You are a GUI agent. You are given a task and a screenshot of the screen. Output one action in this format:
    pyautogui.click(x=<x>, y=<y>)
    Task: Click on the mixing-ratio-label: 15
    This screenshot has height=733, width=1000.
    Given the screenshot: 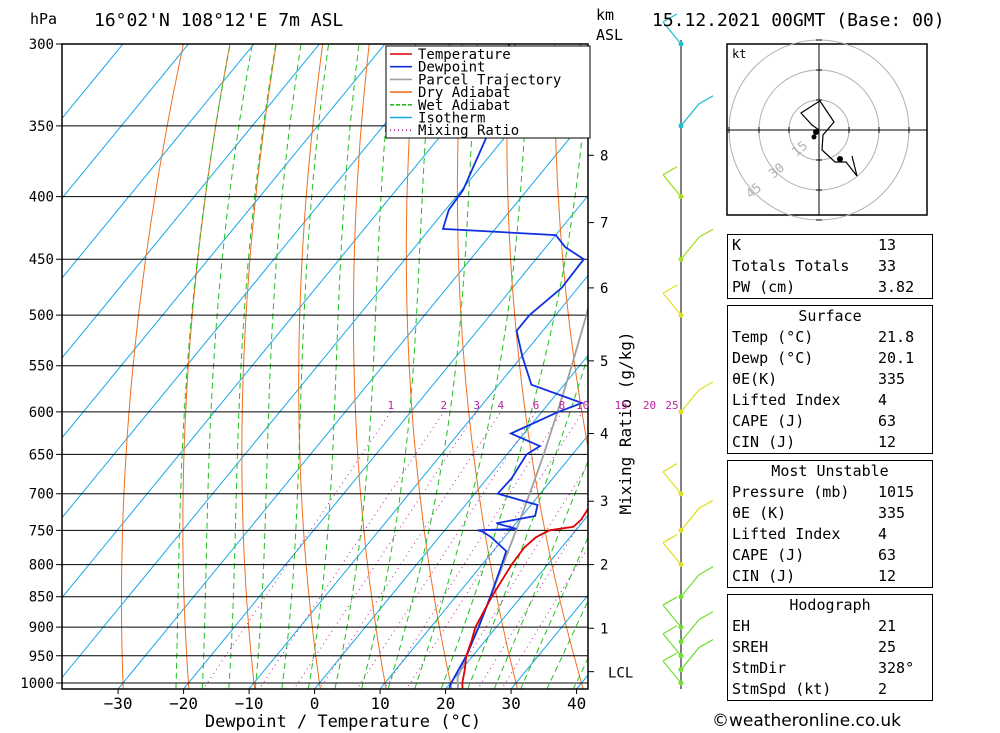 What is the action you would take?
    pyautogui.click(x=621, y=405)
    